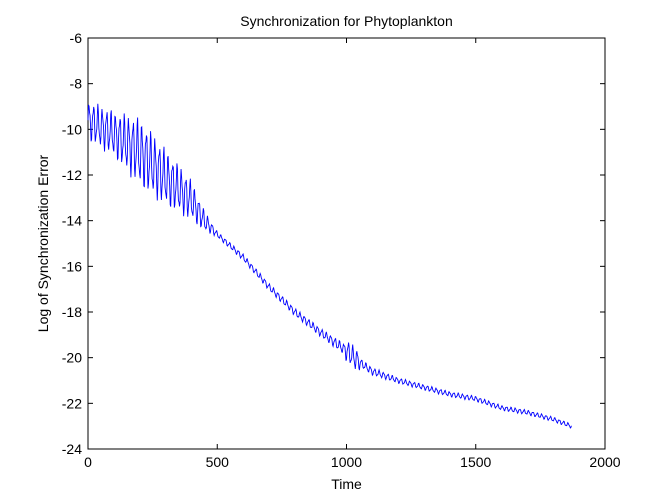 The height and width of the screenshot is (504, 672). Describe the element at coordinates (72, 175) in the screenshot. I see `y-tick-label: -12` at that location.